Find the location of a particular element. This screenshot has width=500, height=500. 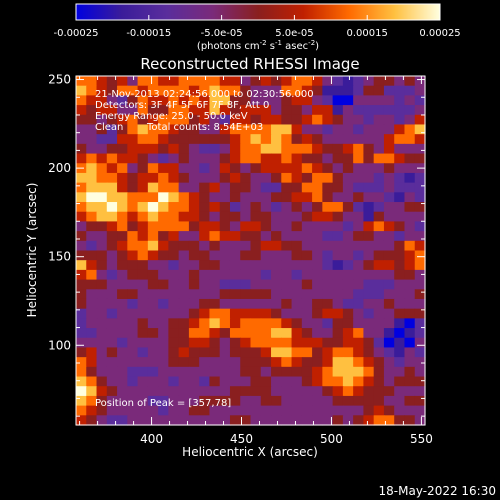

x-tick-label: 450 is located at coordinates (241, 439).